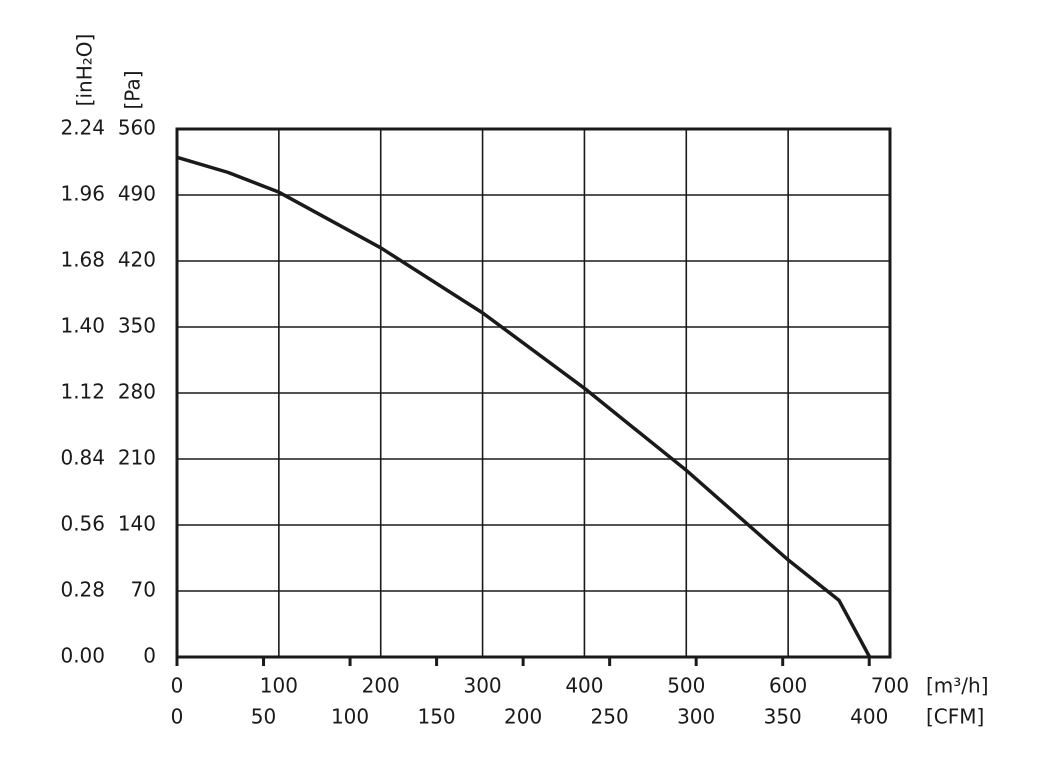 This screenshot has width=1057, height=765. I want to click on x2-tick-label: 100, so click(350, 717).